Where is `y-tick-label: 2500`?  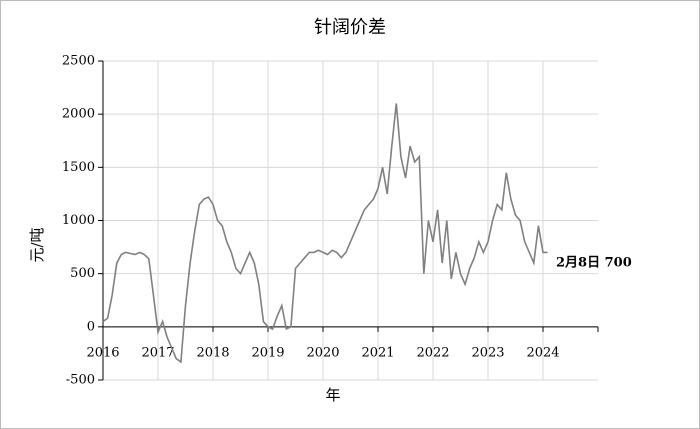
y-tick-label: 2500 is located at coordinates (78, 61).